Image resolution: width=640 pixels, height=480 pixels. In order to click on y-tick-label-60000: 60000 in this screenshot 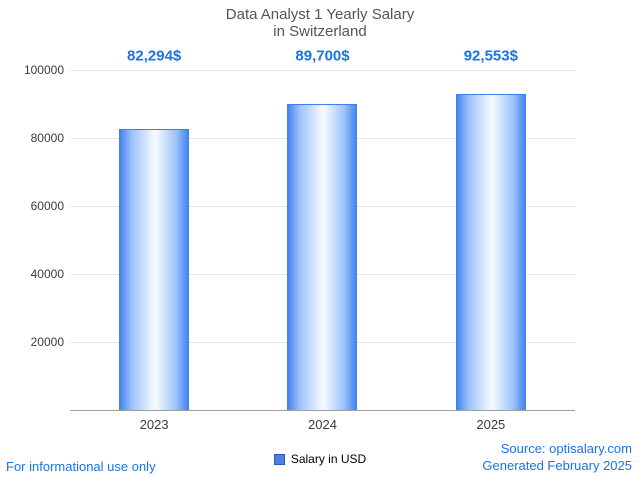, I will do `click(47, 206)`.